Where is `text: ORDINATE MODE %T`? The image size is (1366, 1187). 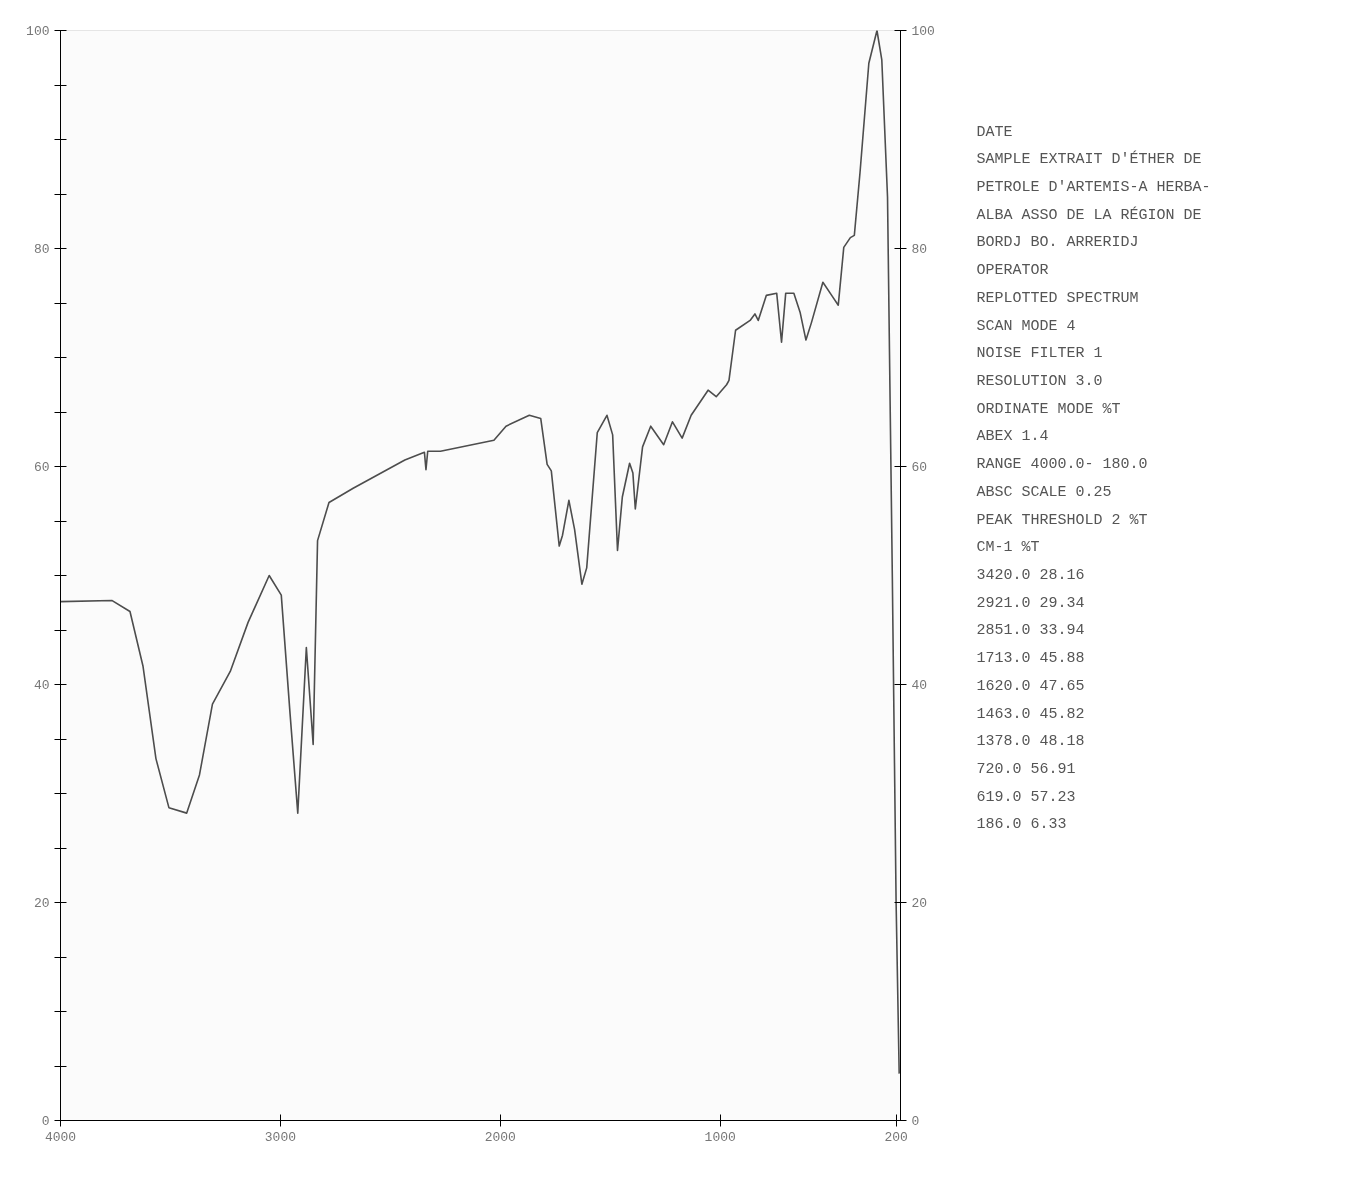
text: ORDINATE MODE %T is located at coordinates (1048, 409).